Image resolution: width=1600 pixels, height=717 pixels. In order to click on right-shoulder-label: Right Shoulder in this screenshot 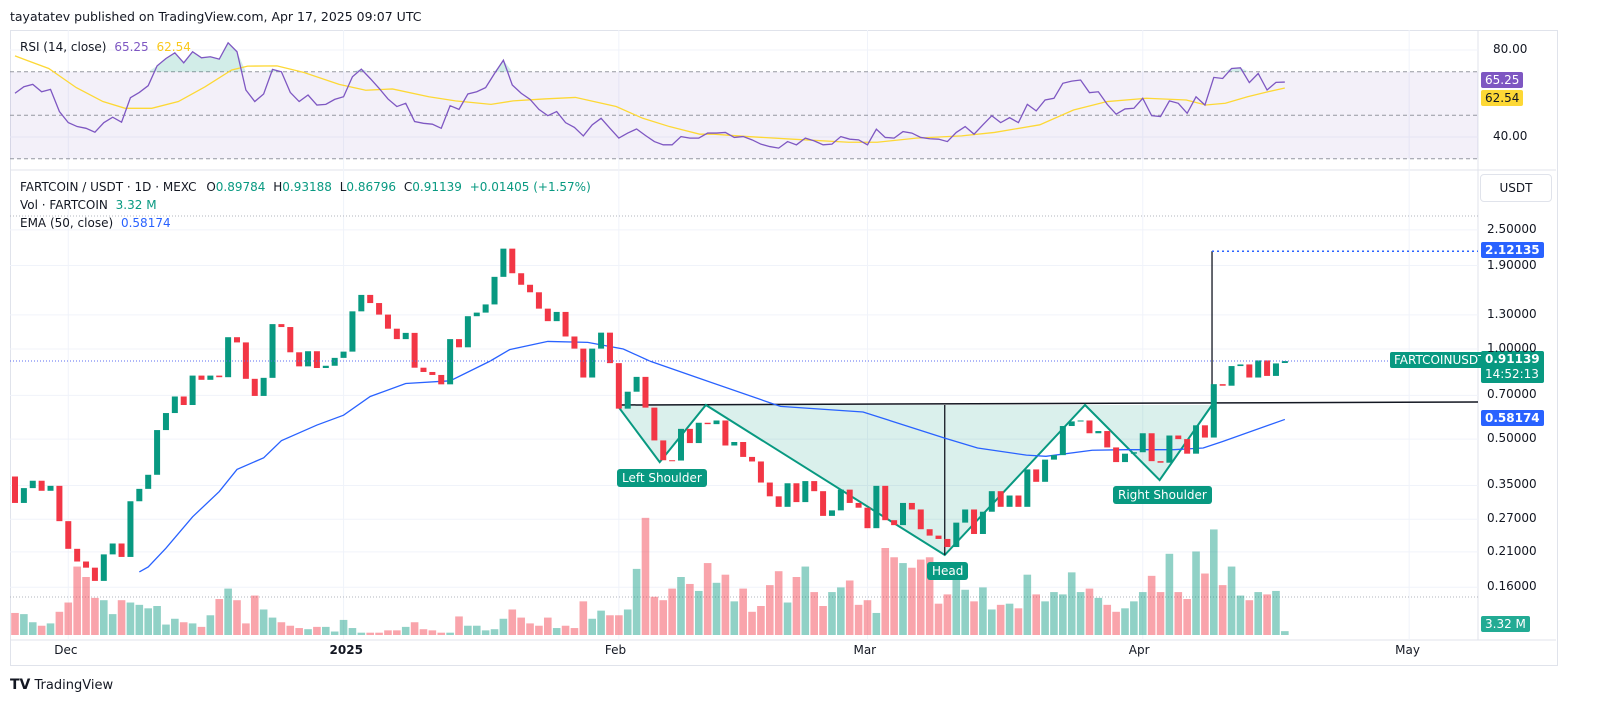, I will do `click(1162, 495)`.